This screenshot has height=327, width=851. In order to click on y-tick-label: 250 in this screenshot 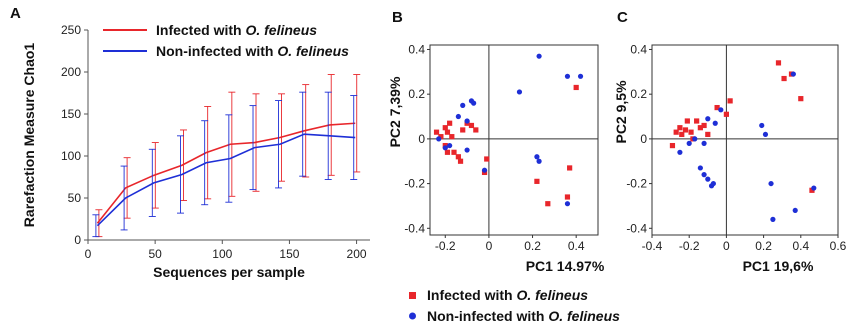, I will do `click(71, 30)`.